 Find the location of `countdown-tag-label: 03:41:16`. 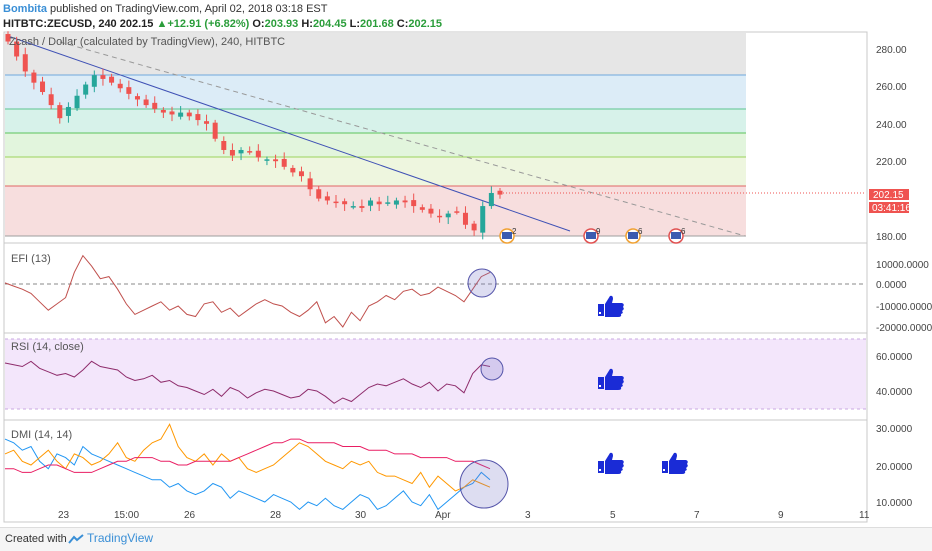

countdown-tag-label: 03:41:16 is located at coordinates (891, 208).